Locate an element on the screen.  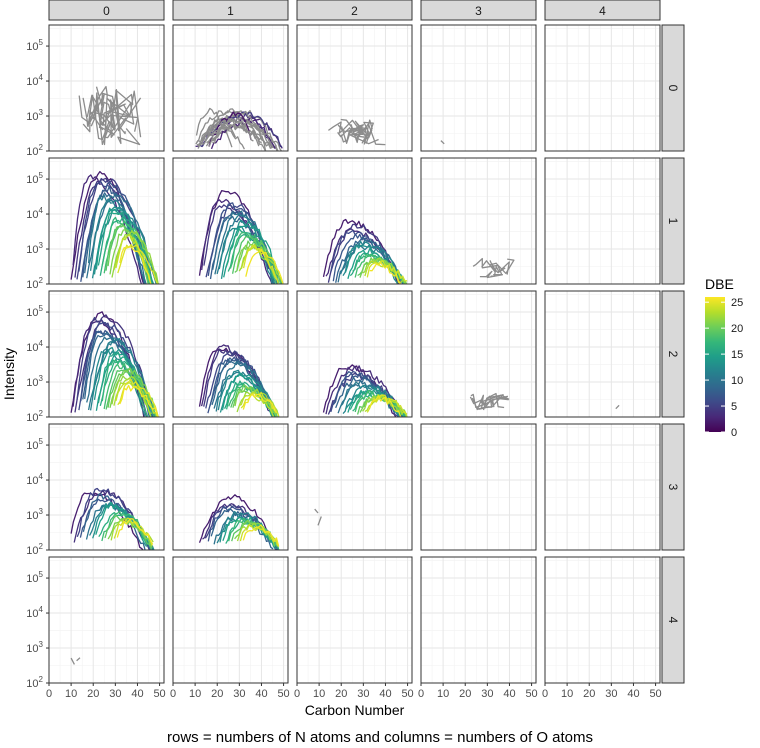
x-tick-label: 30 is located at coordinates (487, 694).